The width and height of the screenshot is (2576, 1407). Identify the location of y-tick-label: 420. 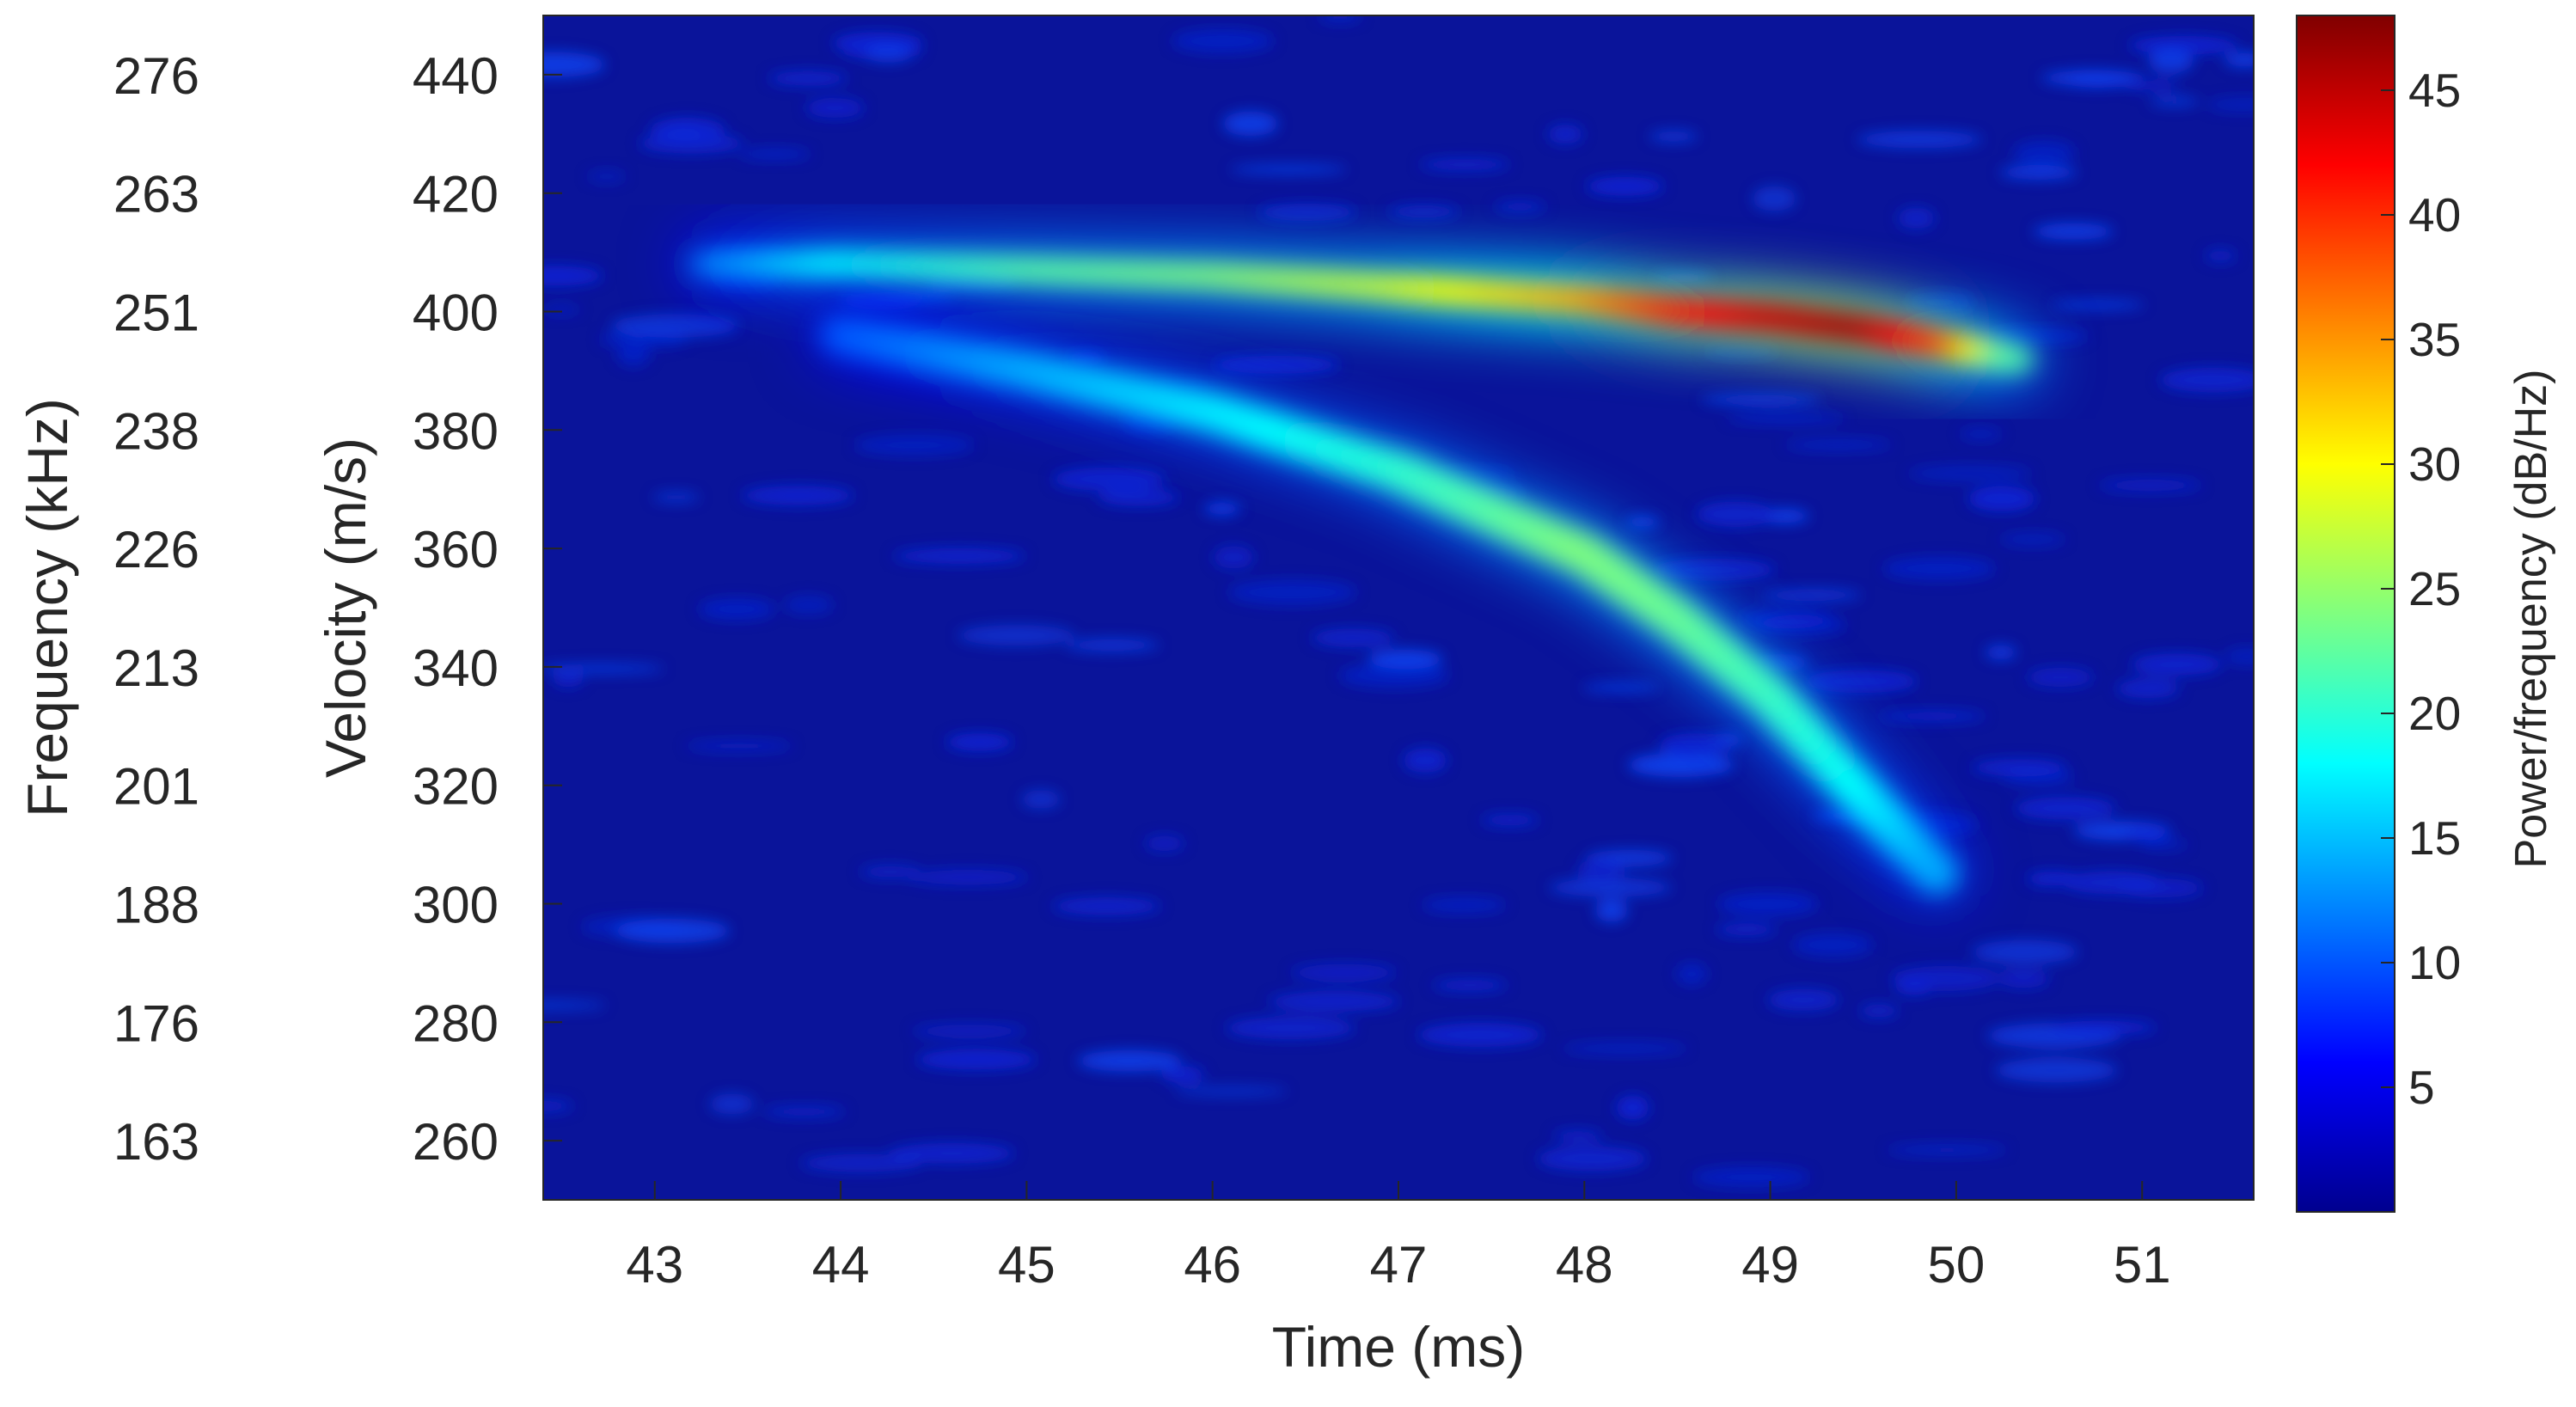
(456, 194).